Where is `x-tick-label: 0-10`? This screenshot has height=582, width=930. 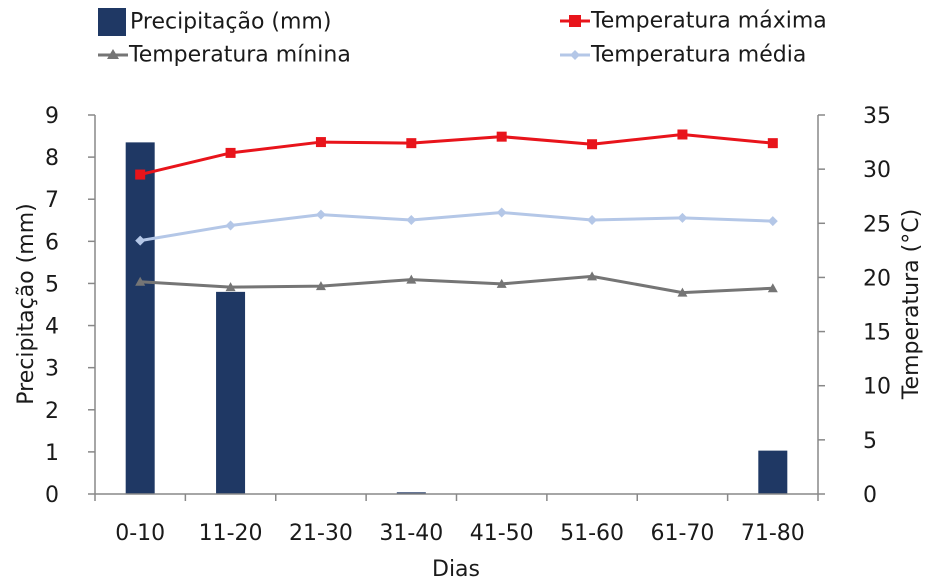
x-tick-label: 0-10 is located at coordinates (140, 533).